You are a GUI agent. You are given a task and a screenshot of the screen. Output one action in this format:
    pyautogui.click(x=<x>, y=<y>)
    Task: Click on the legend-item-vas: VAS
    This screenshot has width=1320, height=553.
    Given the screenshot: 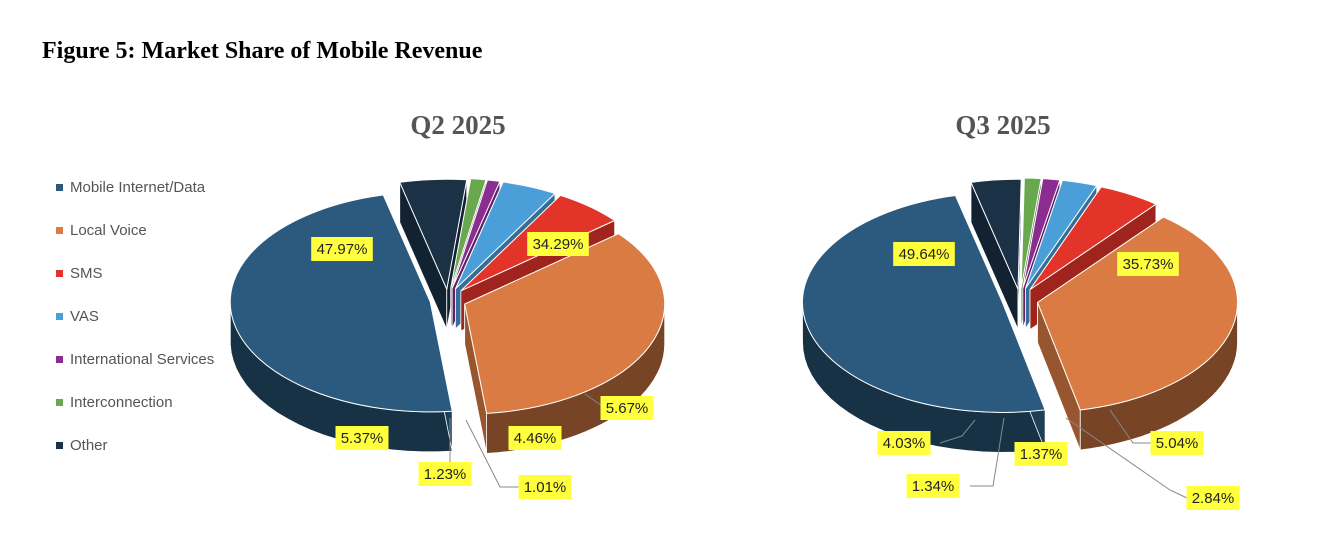 What is the action you would take?
    pyautogui.click(x=156, y=316)
    